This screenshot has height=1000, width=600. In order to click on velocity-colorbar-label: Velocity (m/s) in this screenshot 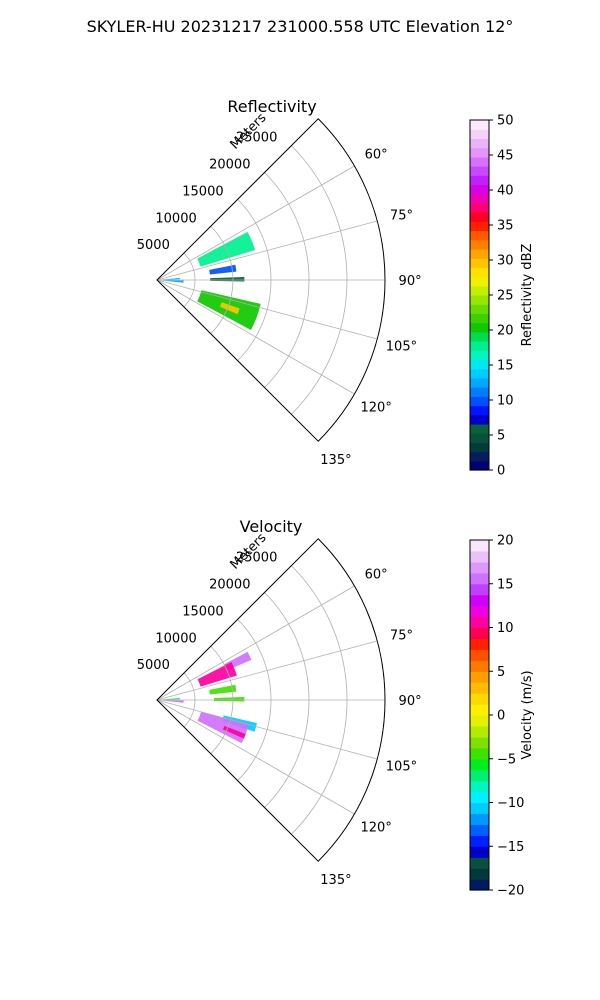, I will do `click(527, 714)`.